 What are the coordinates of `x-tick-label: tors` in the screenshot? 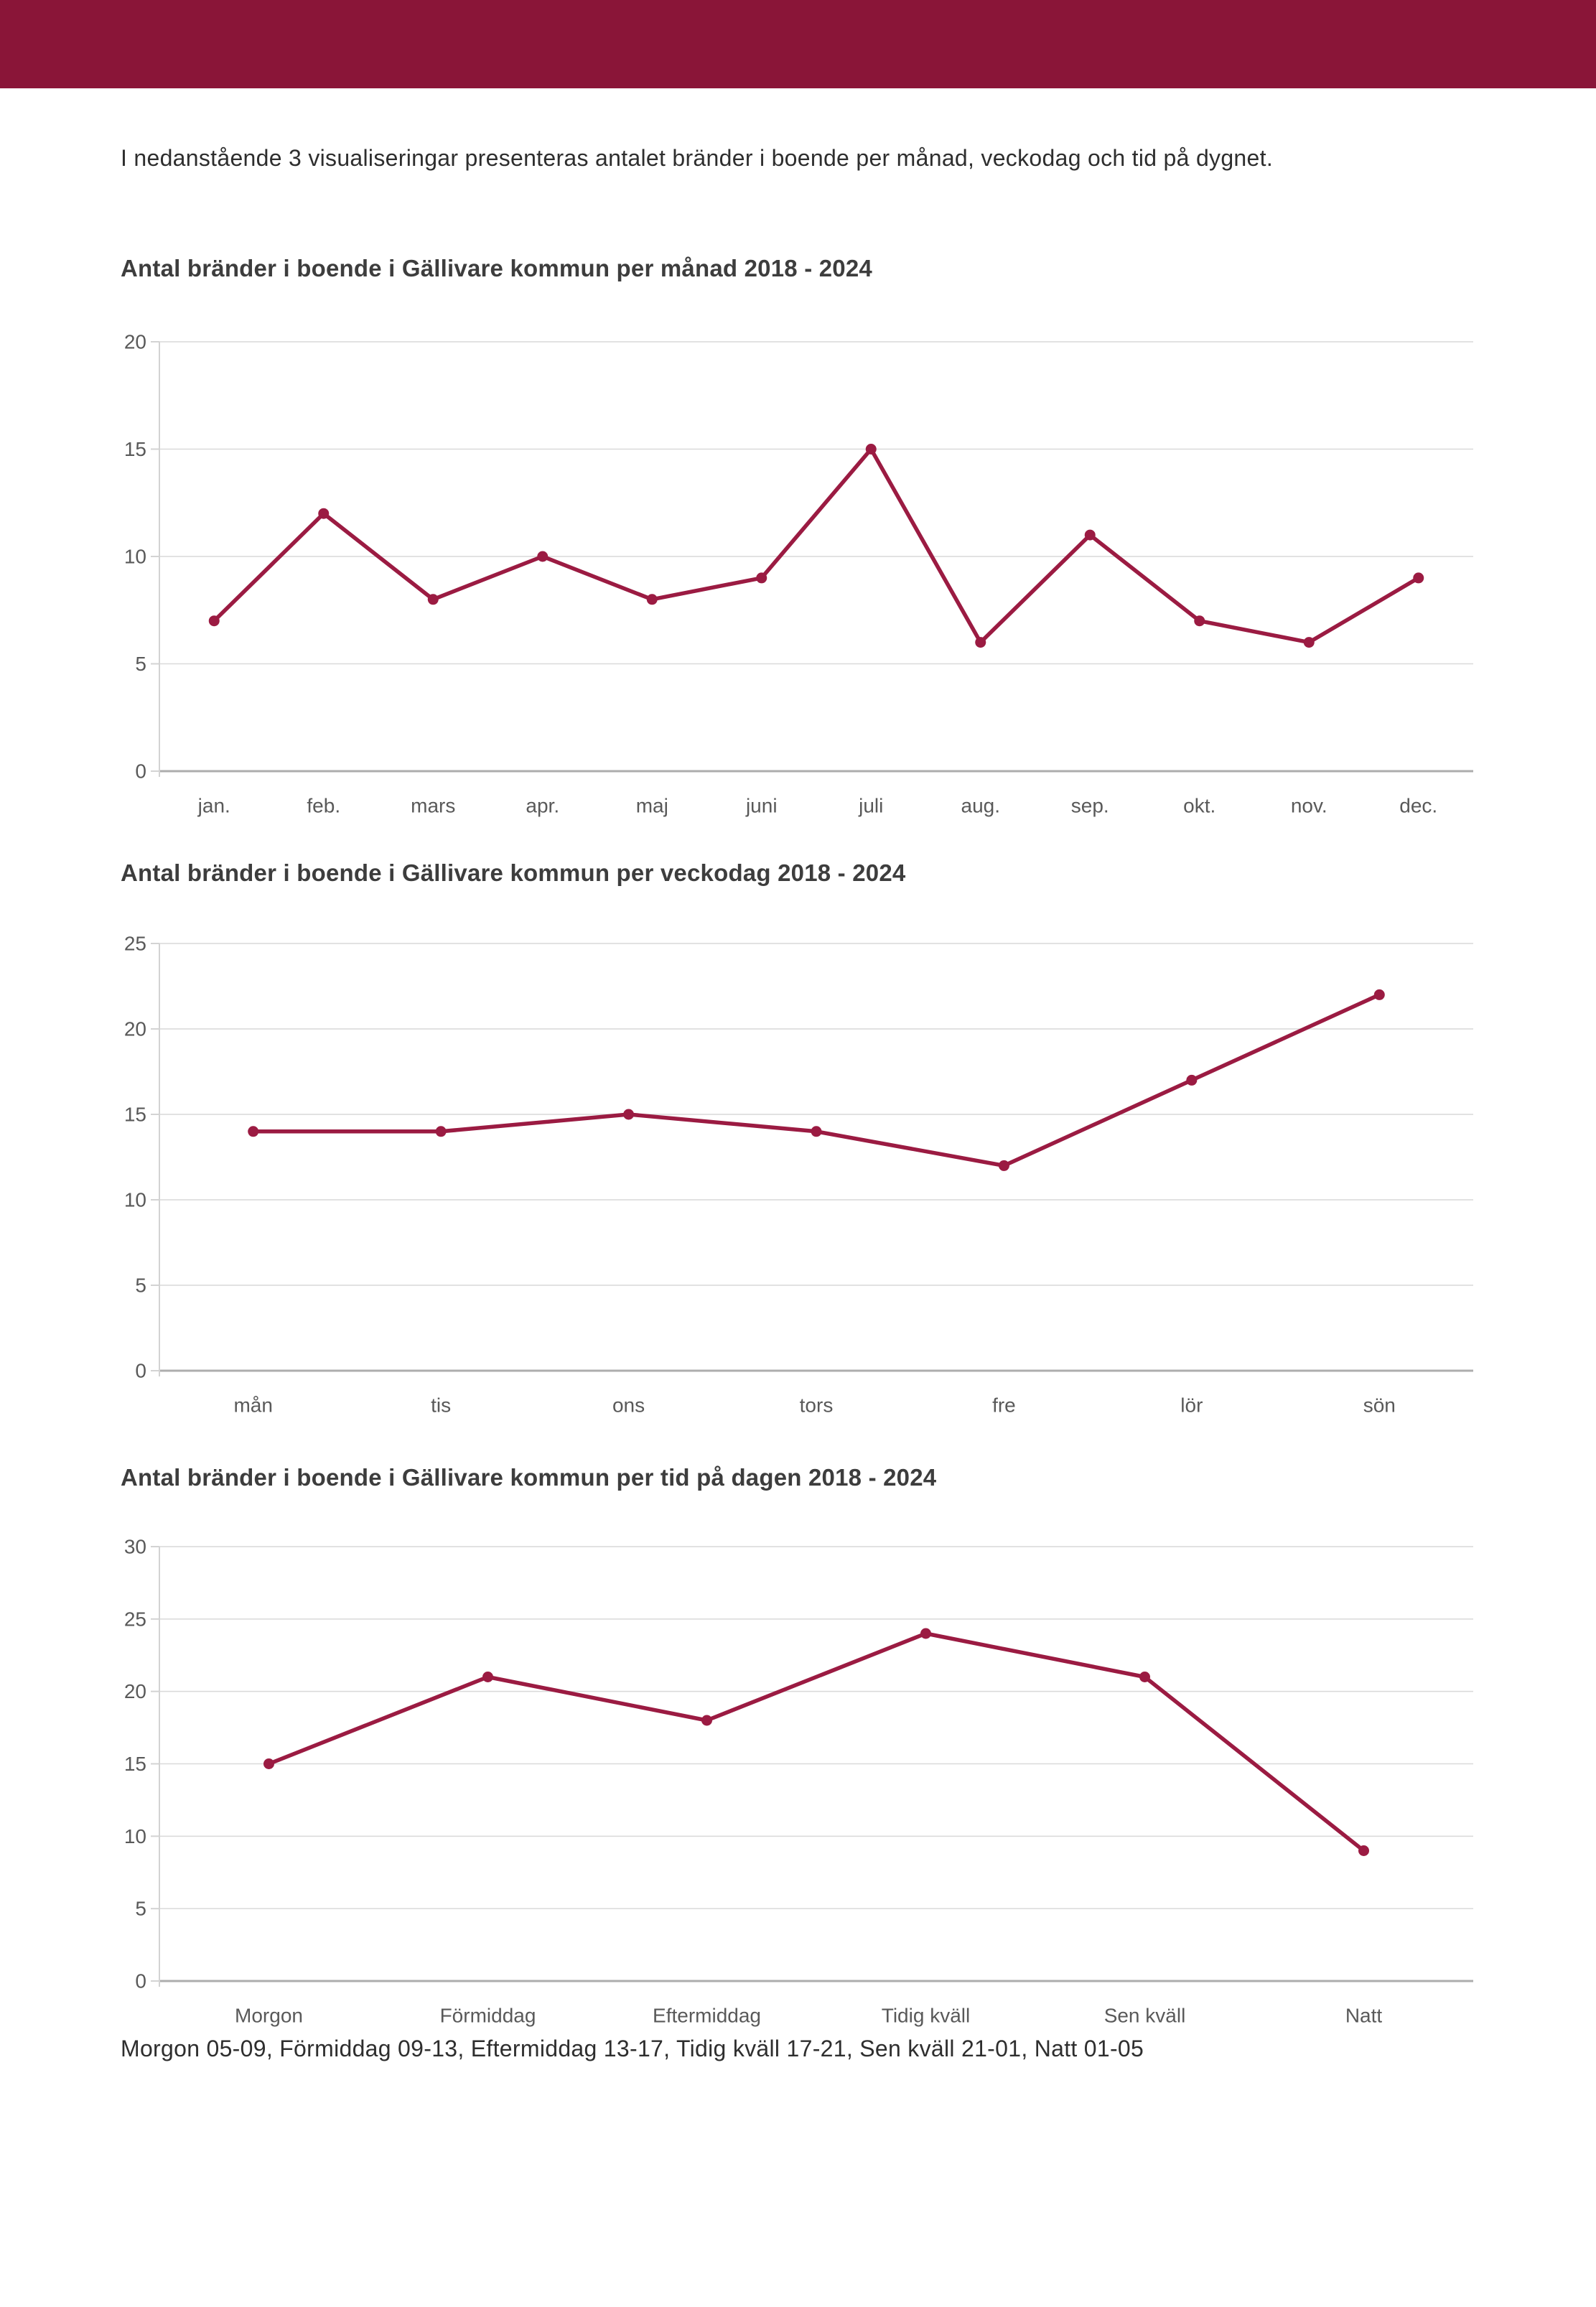 It's located at (817, 1405).